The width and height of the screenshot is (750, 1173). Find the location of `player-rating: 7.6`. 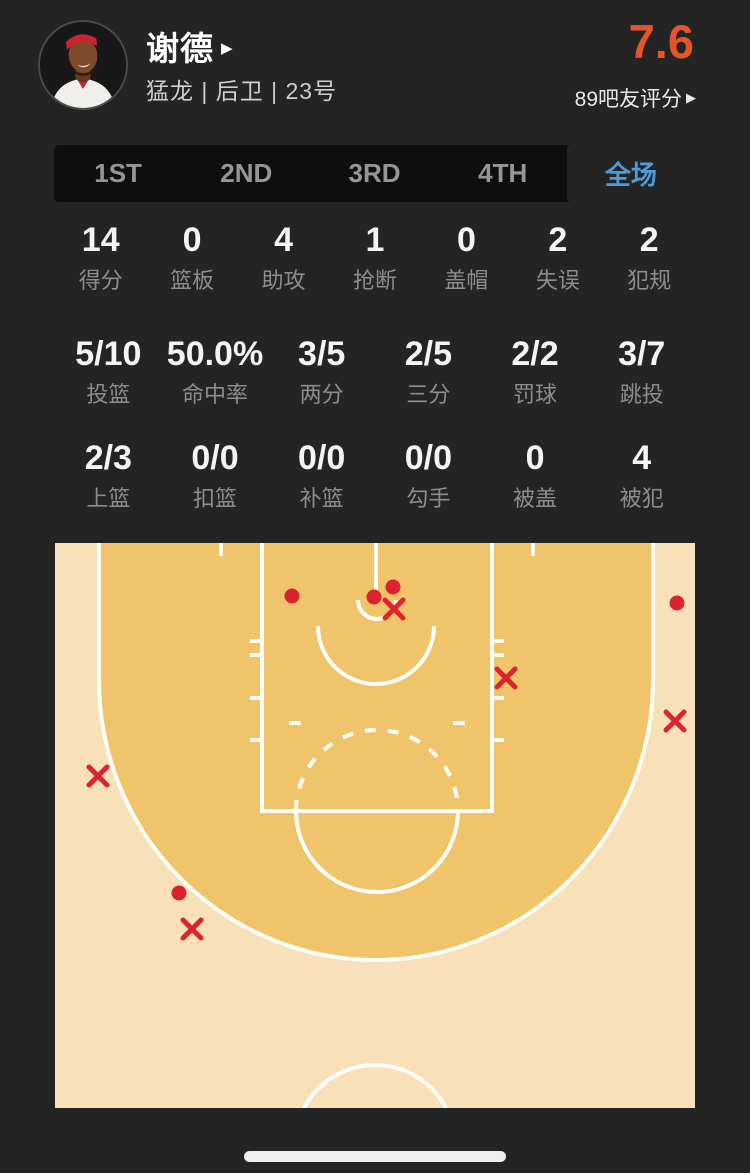

player-rating: 7.6 is located at coordinates (661, 41).